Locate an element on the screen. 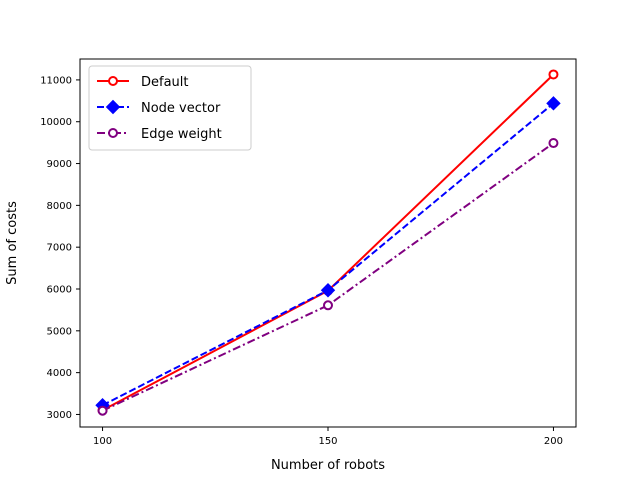  x-axis: 100 150 200 is located at coordinates (328, 437).